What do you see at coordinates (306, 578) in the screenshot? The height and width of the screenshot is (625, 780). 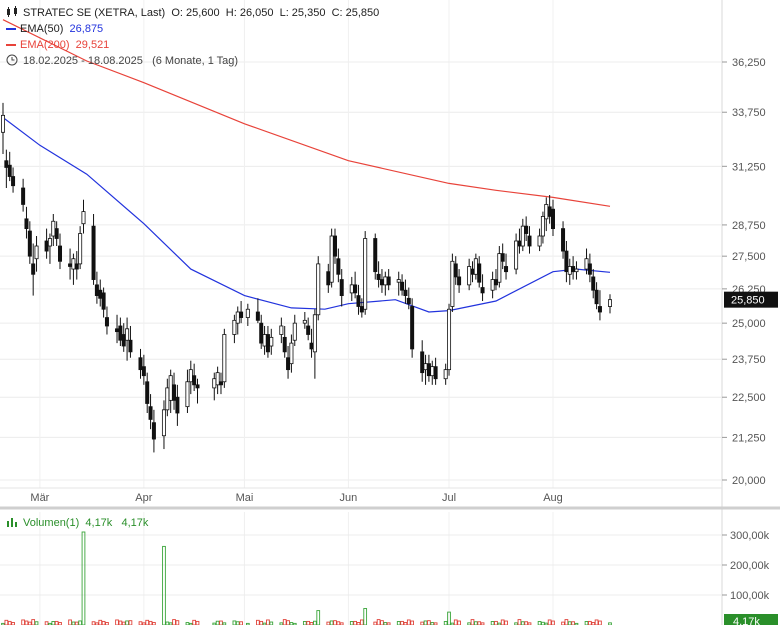 I see `volume-bars` at bounding box center [306, 578].